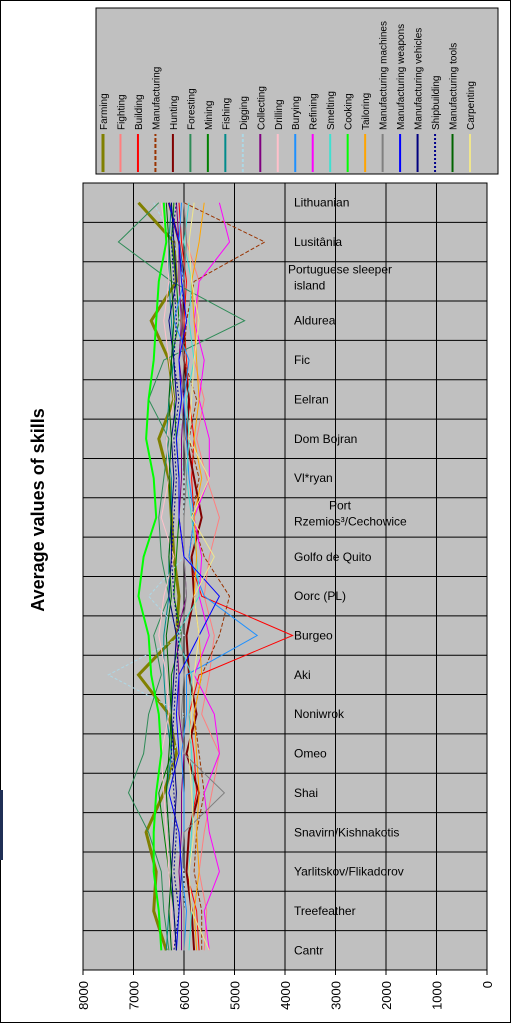 The image size is (511, 1023). I want to click on value-axis-ticks: 8000 7000 6000 5000 4000 3000 2000 1000 0, so click(285, 990).